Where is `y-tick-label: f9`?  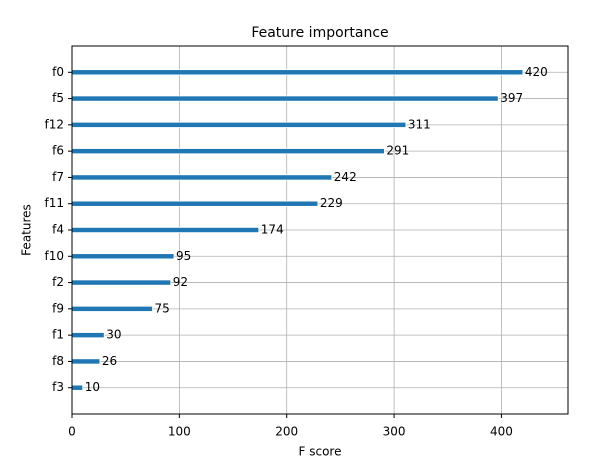 y-tick-label: f9 is located at coordinates (58, 308).